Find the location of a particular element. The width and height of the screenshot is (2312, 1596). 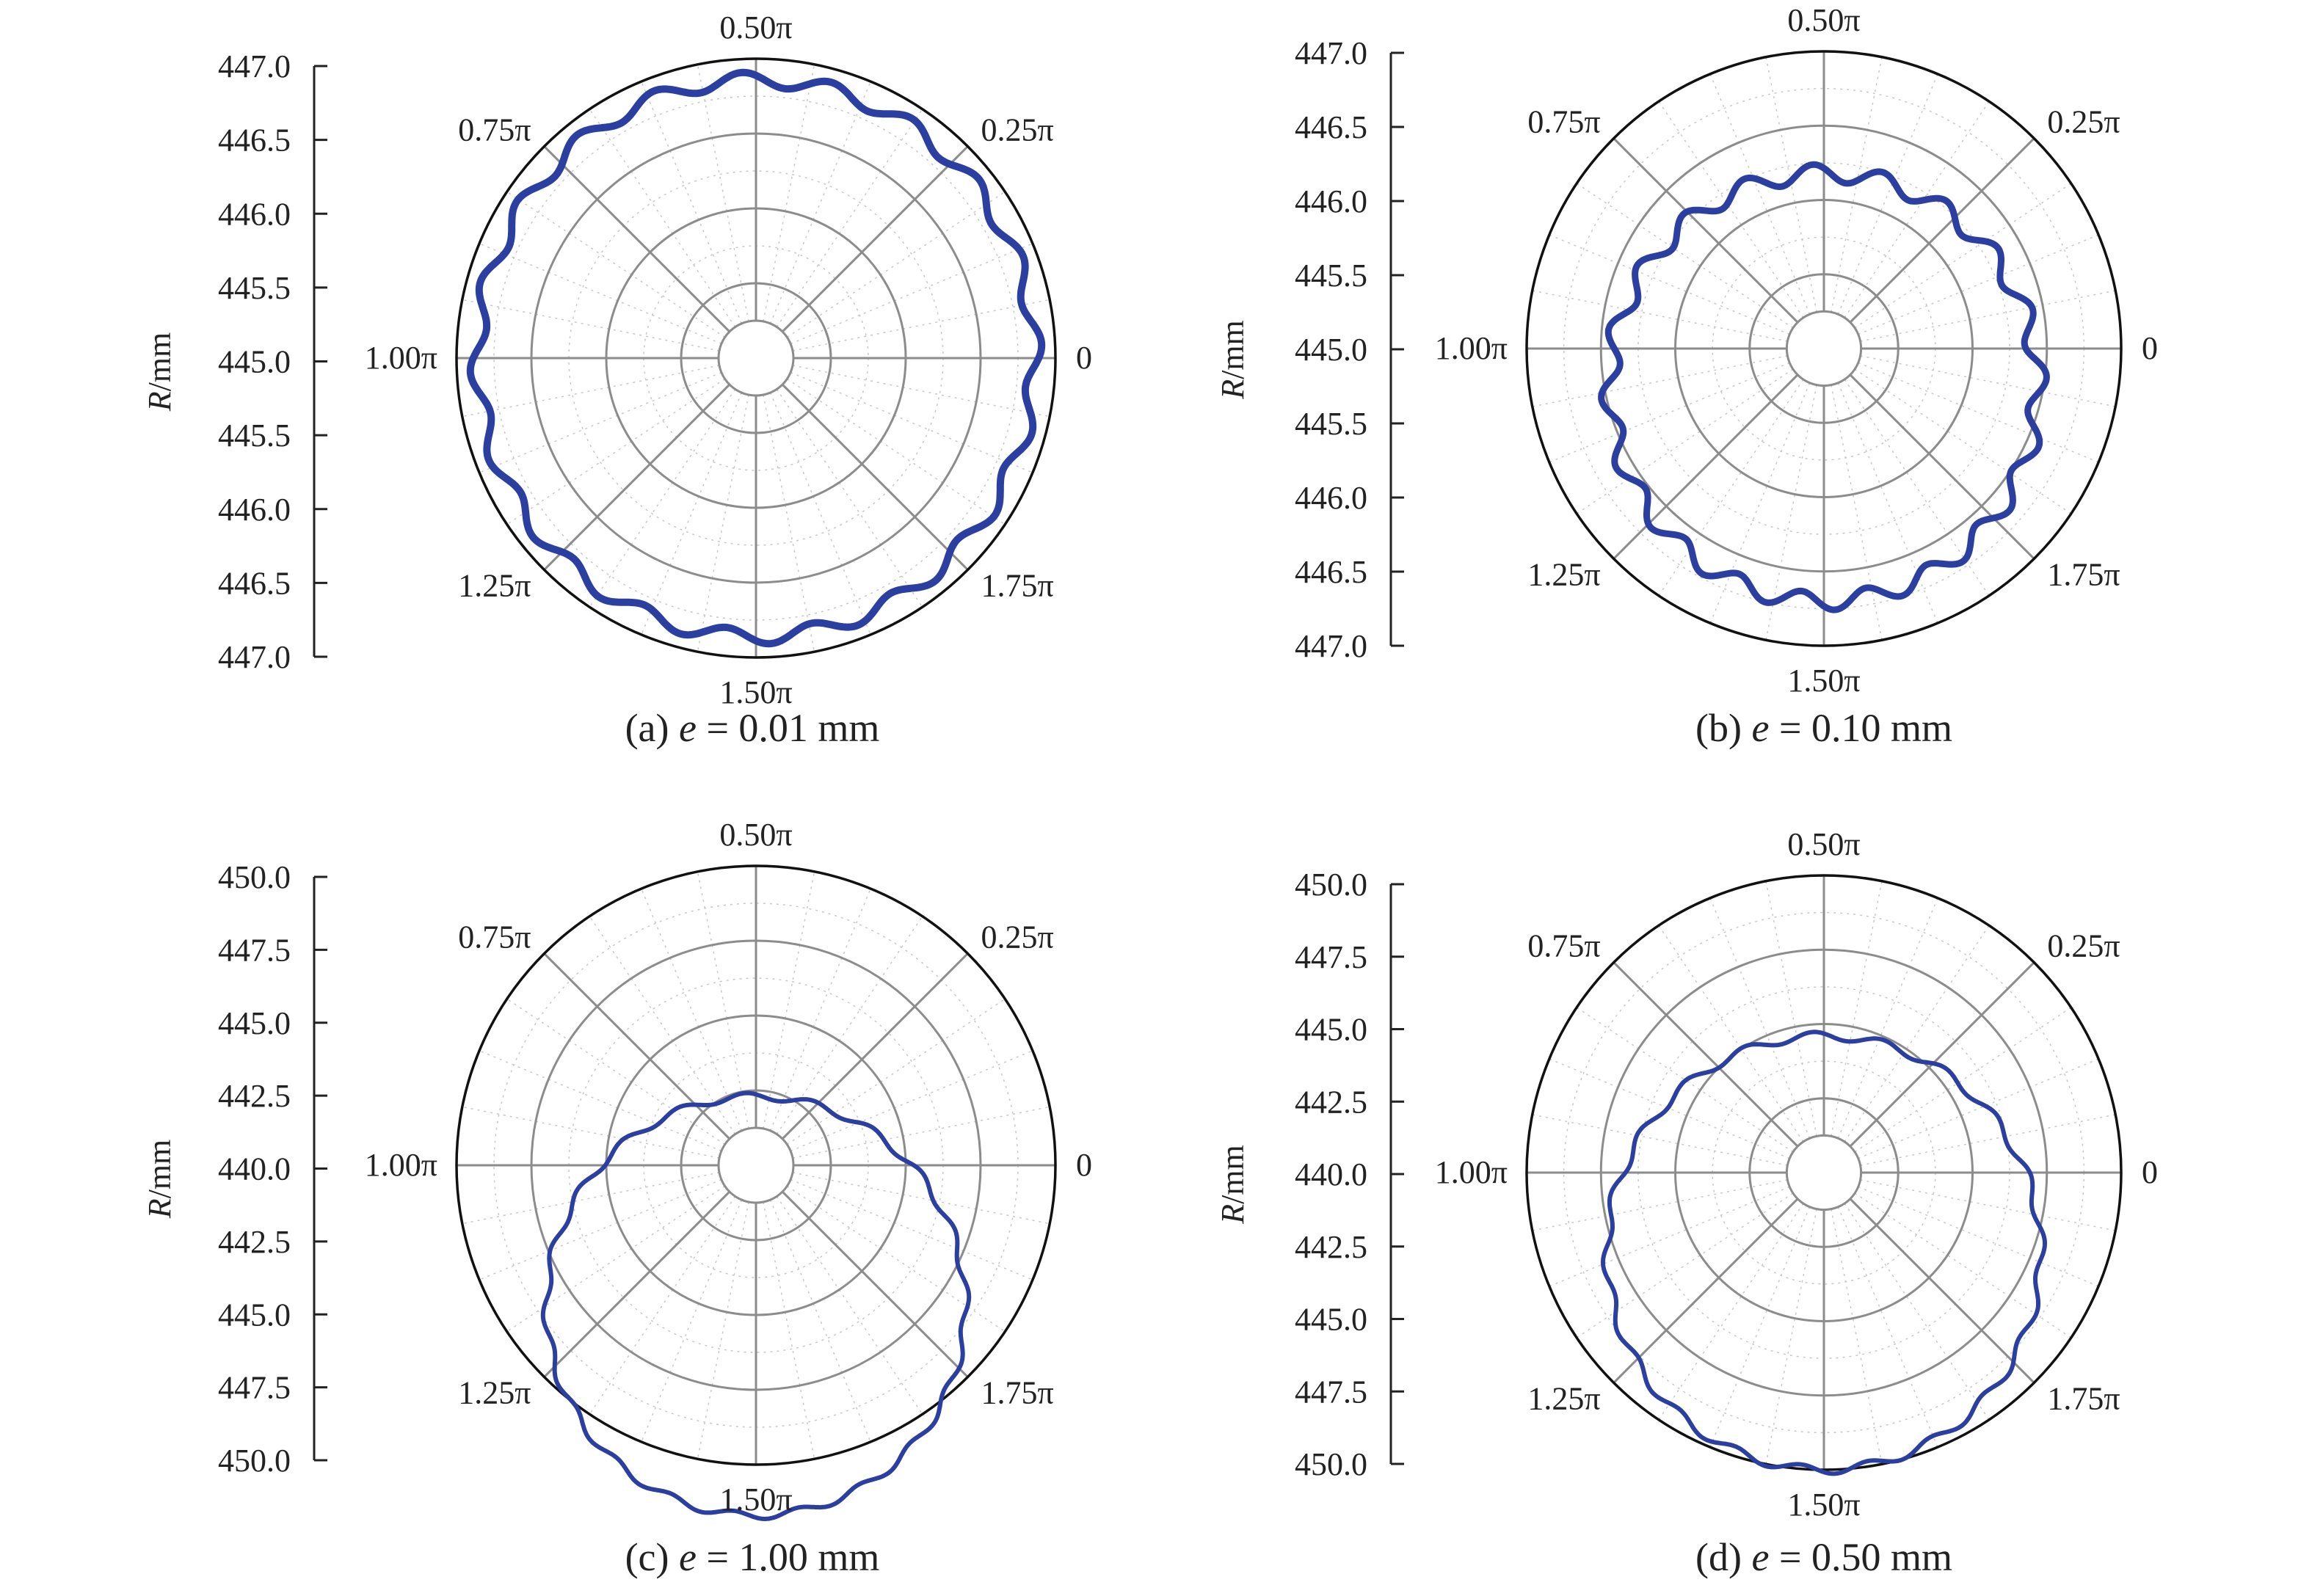

caption-value: = 1.00 mm is located at coordinates (788, 1557).